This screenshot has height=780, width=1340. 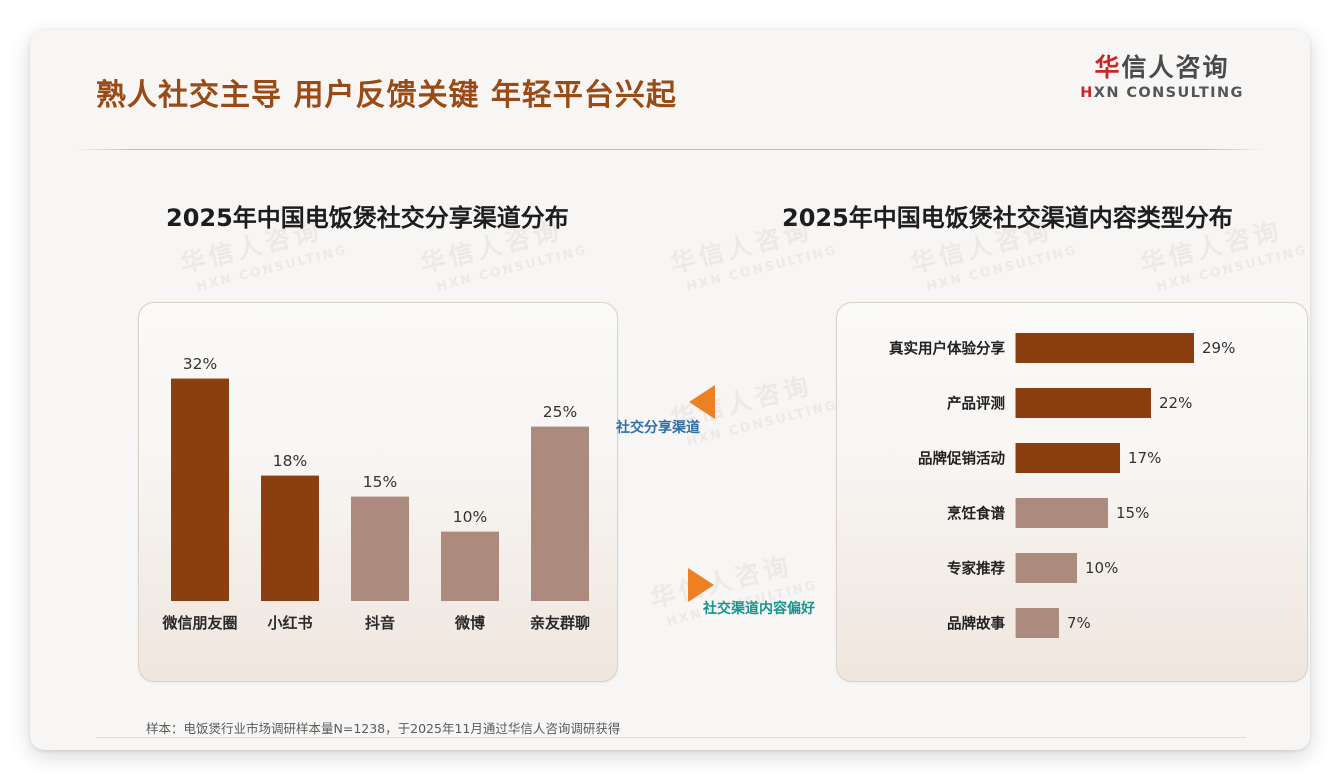 What do you see at coordinates (702, 402) in the screenshot?
I see `triangle-left-icon` at bounding box center [702, 402].